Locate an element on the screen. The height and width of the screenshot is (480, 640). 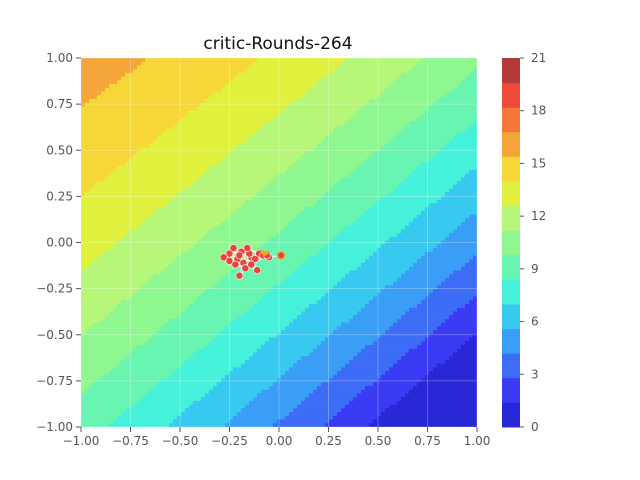
y-tick-label: −0.25 is located at coordinates (54, 289).